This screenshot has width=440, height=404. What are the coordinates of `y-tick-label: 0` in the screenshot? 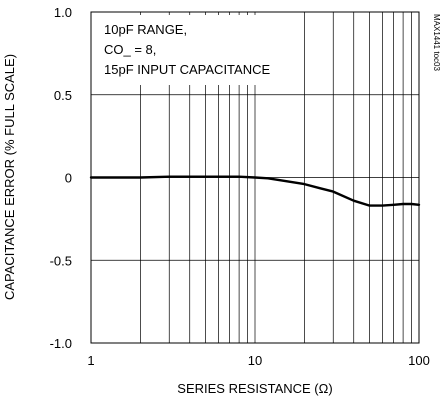 It's located at (68, 178).